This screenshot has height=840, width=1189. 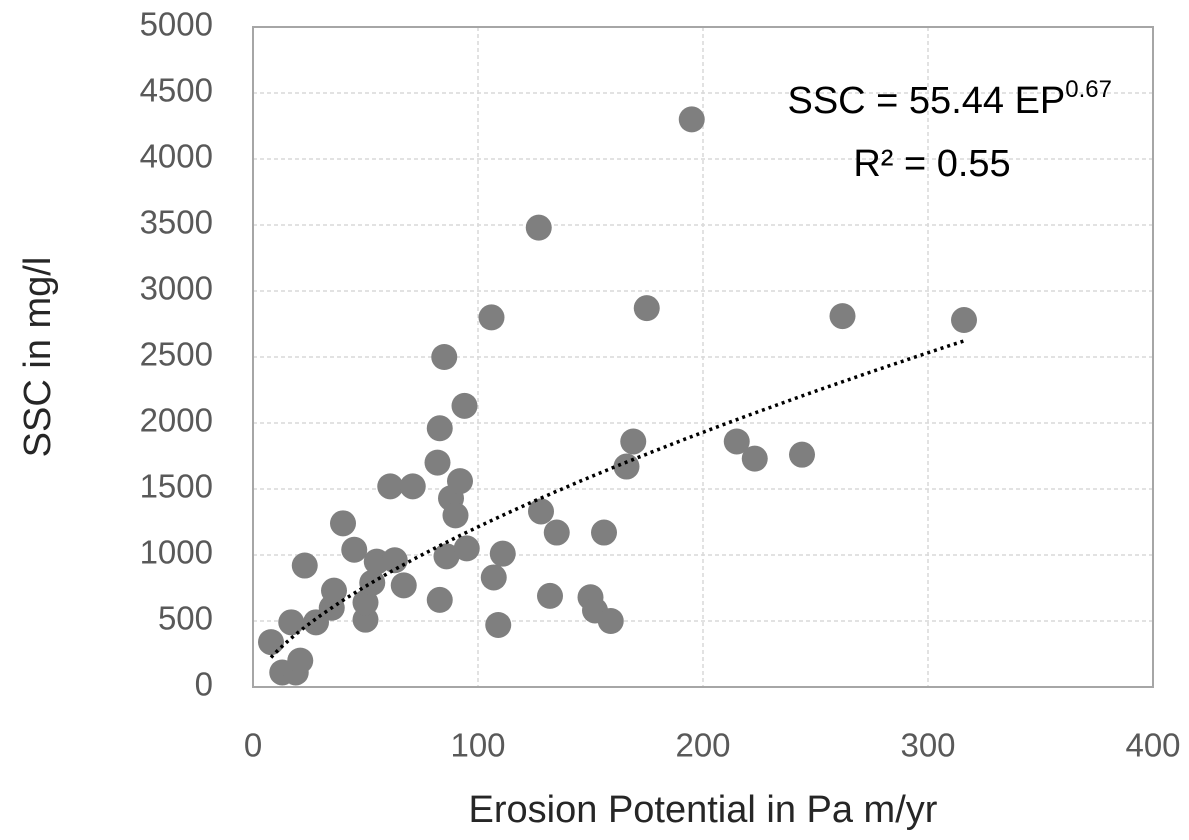 What do you see at coordinates (38, 357) in the screenshot?
I see `y-axis-title: SSC in mg/l` at bounding box center [38, 357].